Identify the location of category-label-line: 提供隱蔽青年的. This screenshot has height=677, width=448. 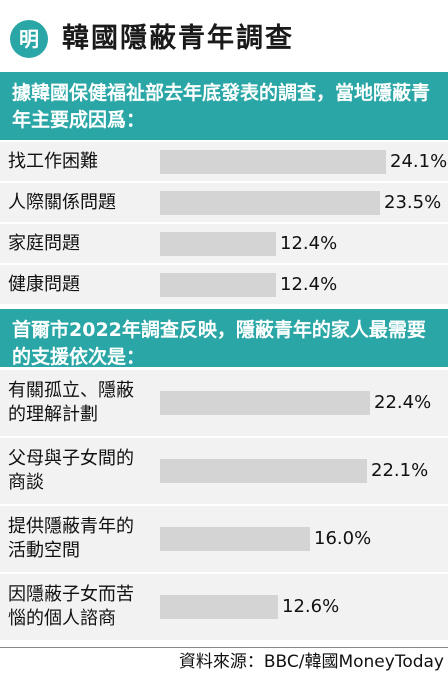
(71, 526).